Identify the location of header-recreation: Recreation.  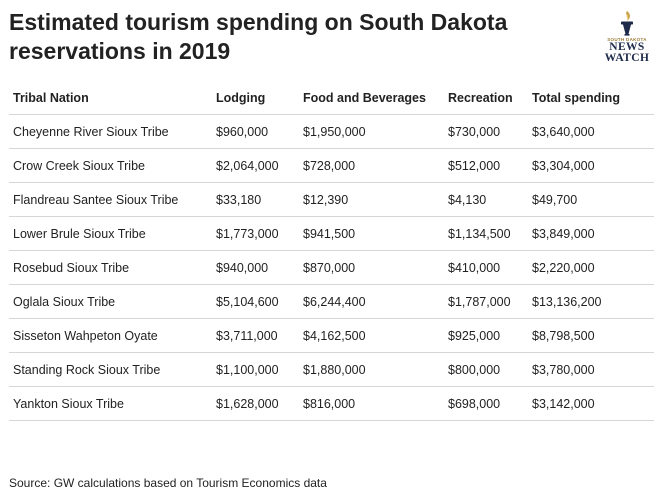
(486, 98).